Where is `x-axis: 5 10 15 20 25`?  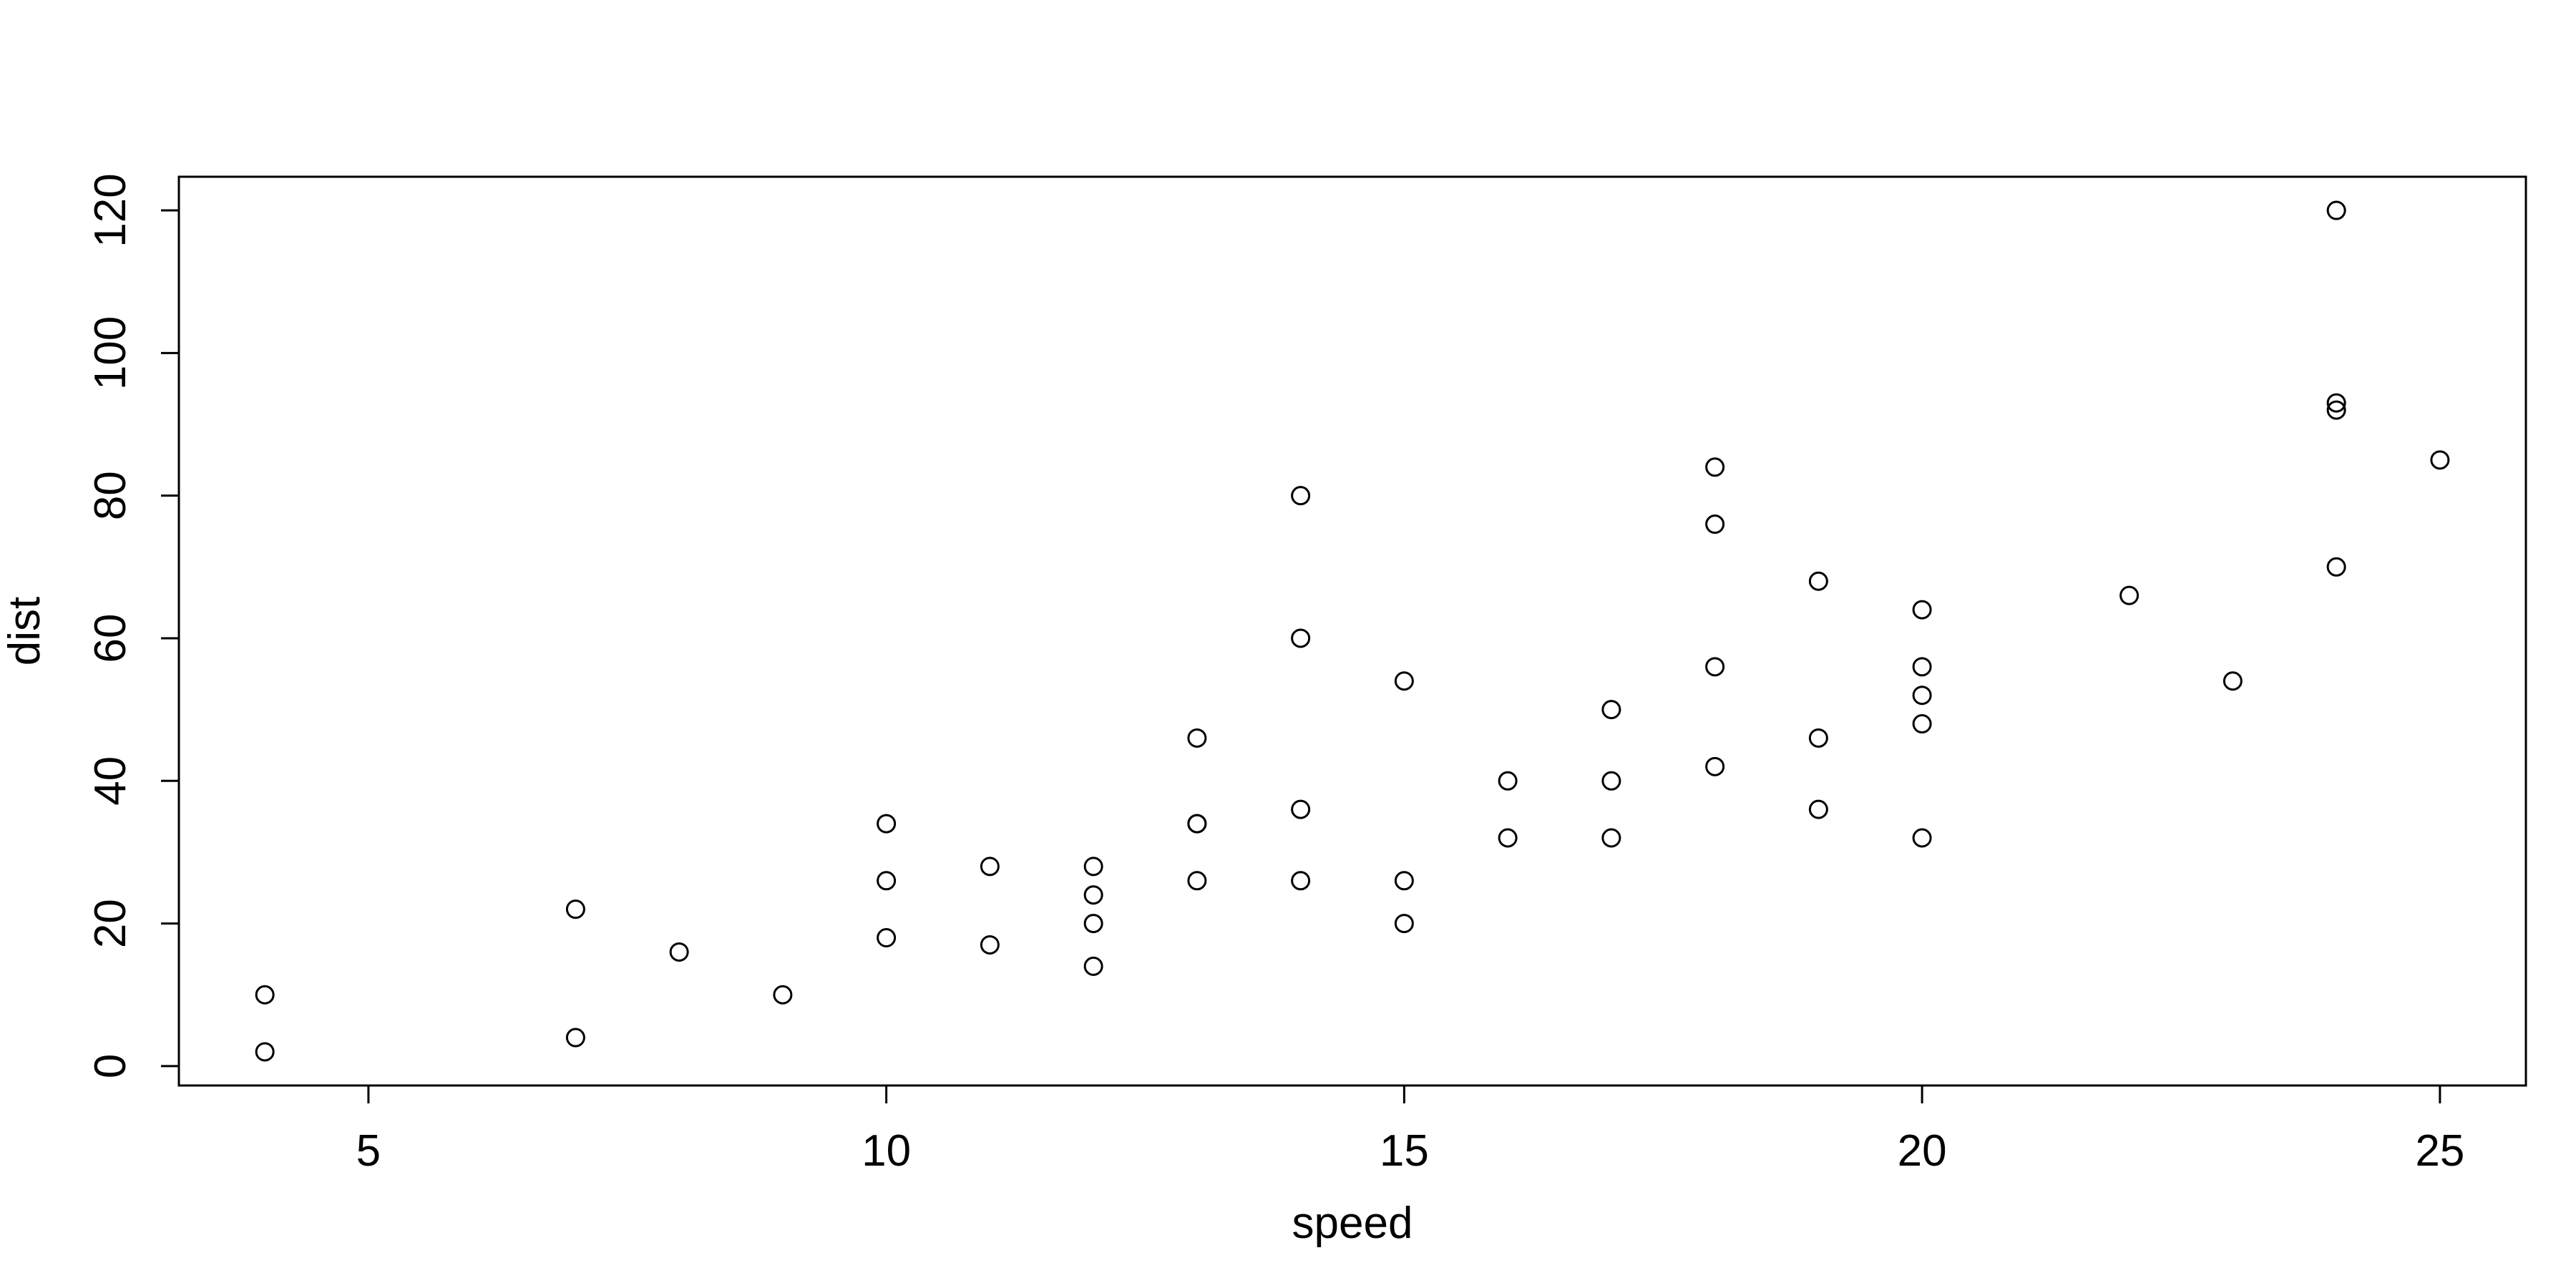
x-axis: 5 10 15 20 25 is located at coordinates (1410, 1130).